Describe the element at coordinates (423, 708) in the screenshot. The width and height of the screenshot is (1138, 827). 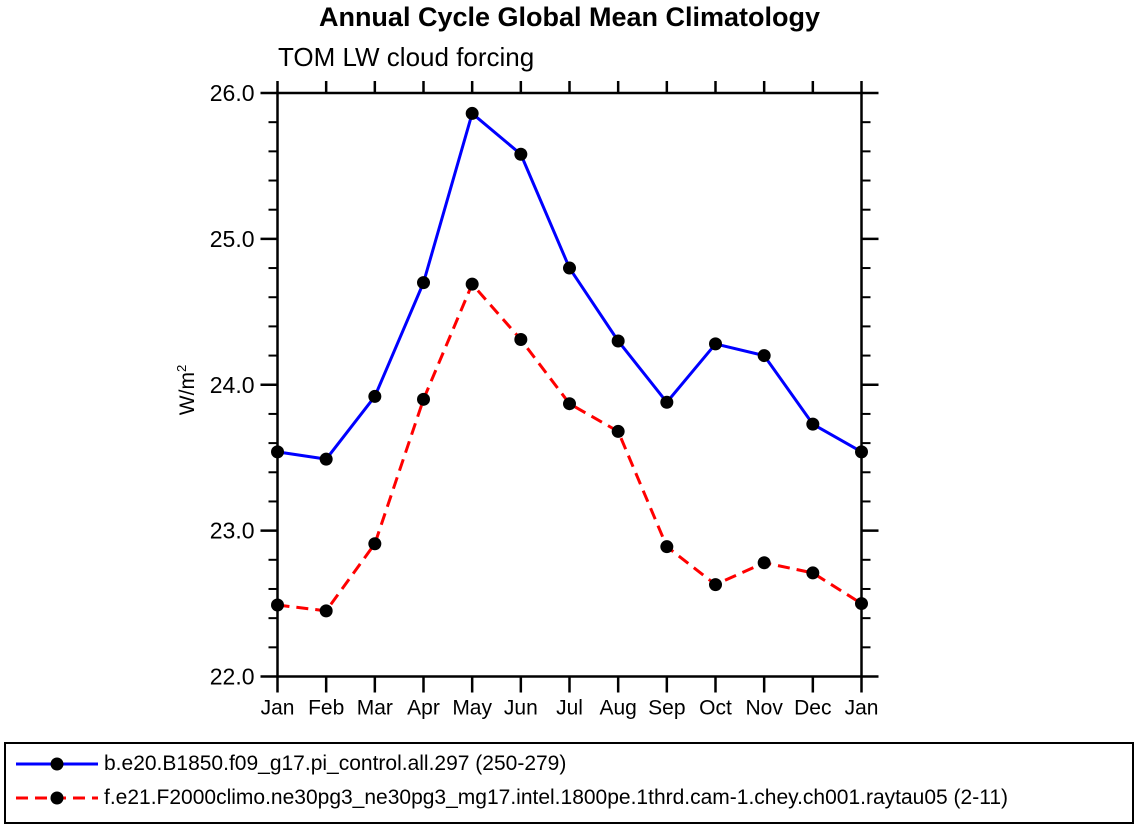
I see `x-tick-label: Apr` at that location.